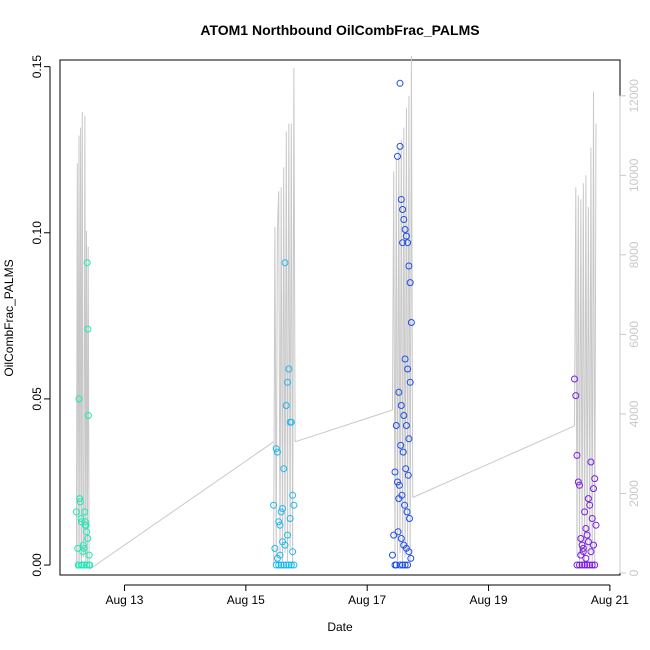  Describe the element at coordinates (634, 493) in the screenshot. I see `y2-tick-label: 2000` at that location.